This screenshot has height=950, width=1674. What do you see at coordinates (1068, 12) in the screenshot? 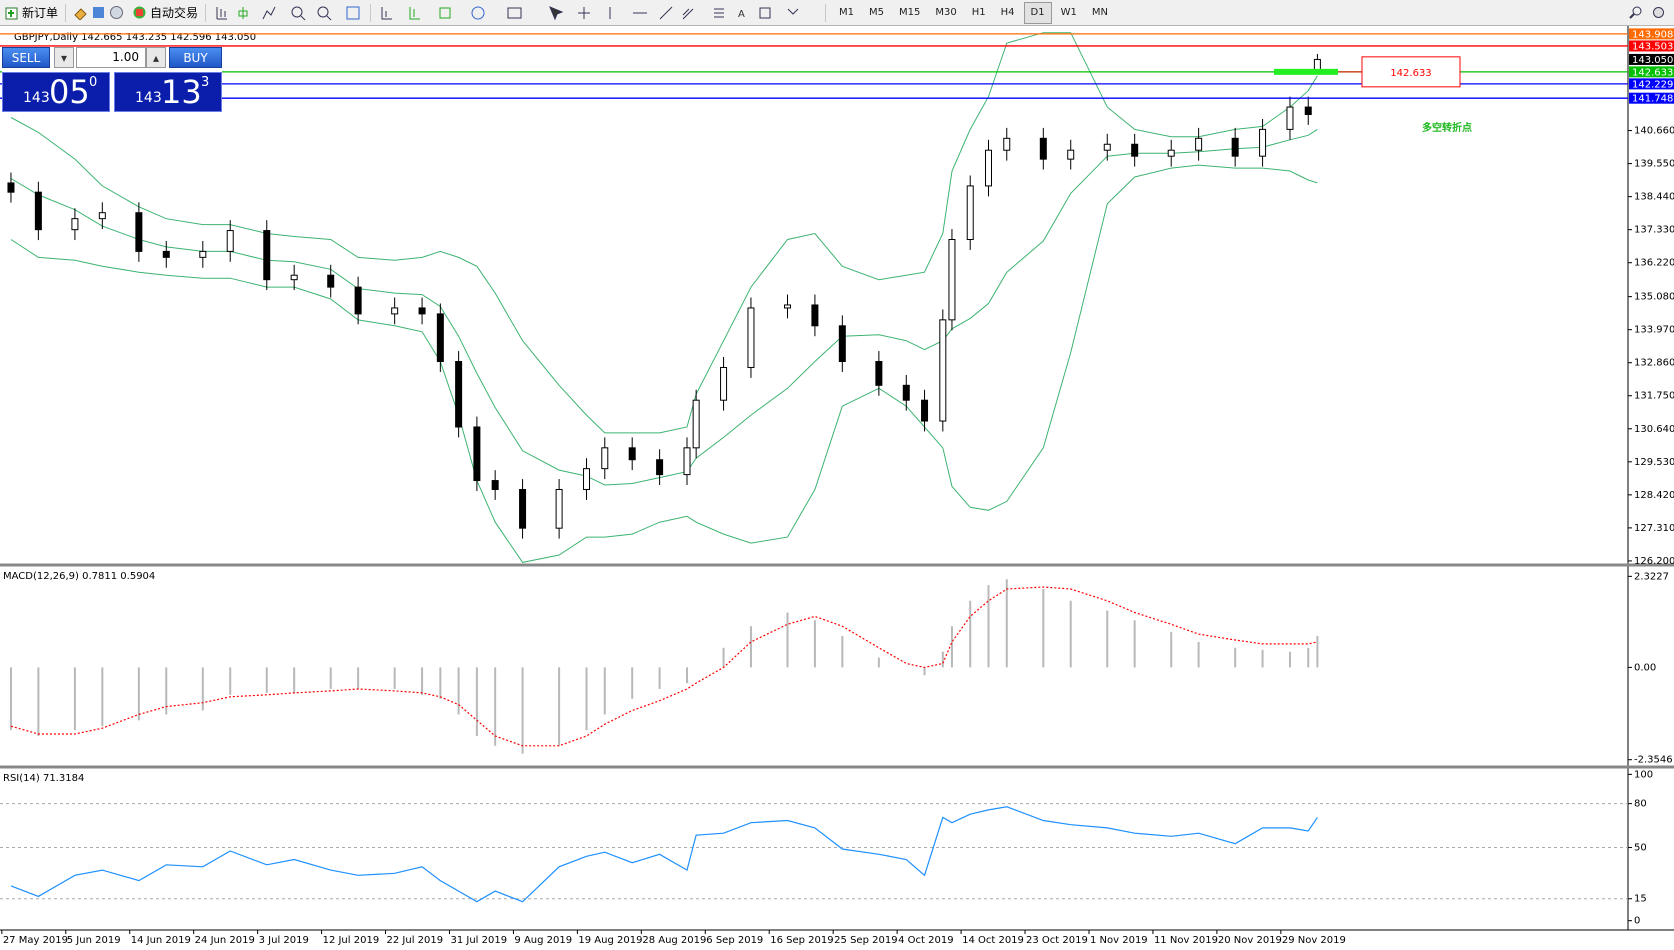
I see `timeframe-button: W1` at bounding box center [1068, 12].